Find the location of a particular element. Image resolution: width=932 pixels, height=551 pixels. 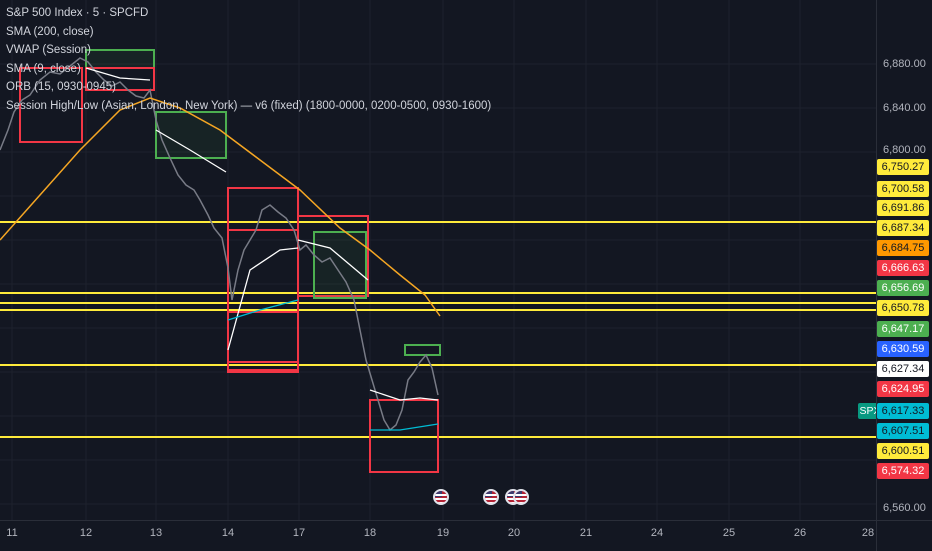

price-tag: 6,684.75 is located at coordinates (903, 248).